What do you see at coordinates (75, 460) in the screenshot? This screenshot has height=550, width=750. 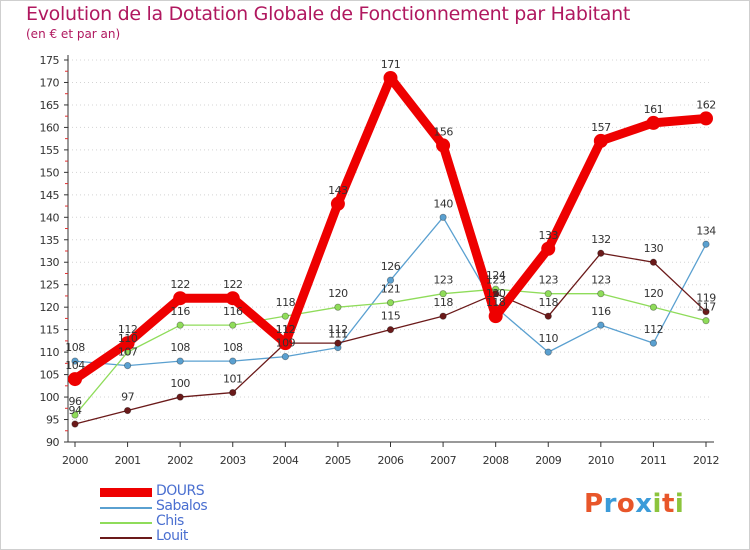 I see `x-tick-label: 2000` at bounding box center [75, 460].